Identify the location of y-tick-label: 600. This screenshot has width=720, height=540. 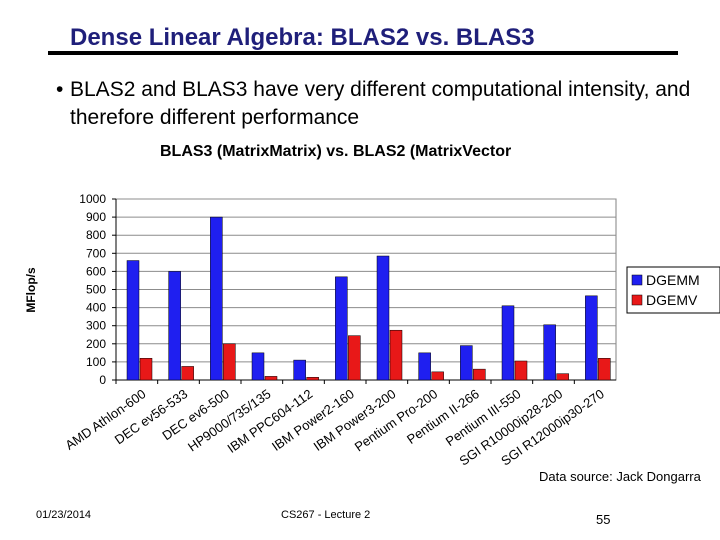
(96, 271).